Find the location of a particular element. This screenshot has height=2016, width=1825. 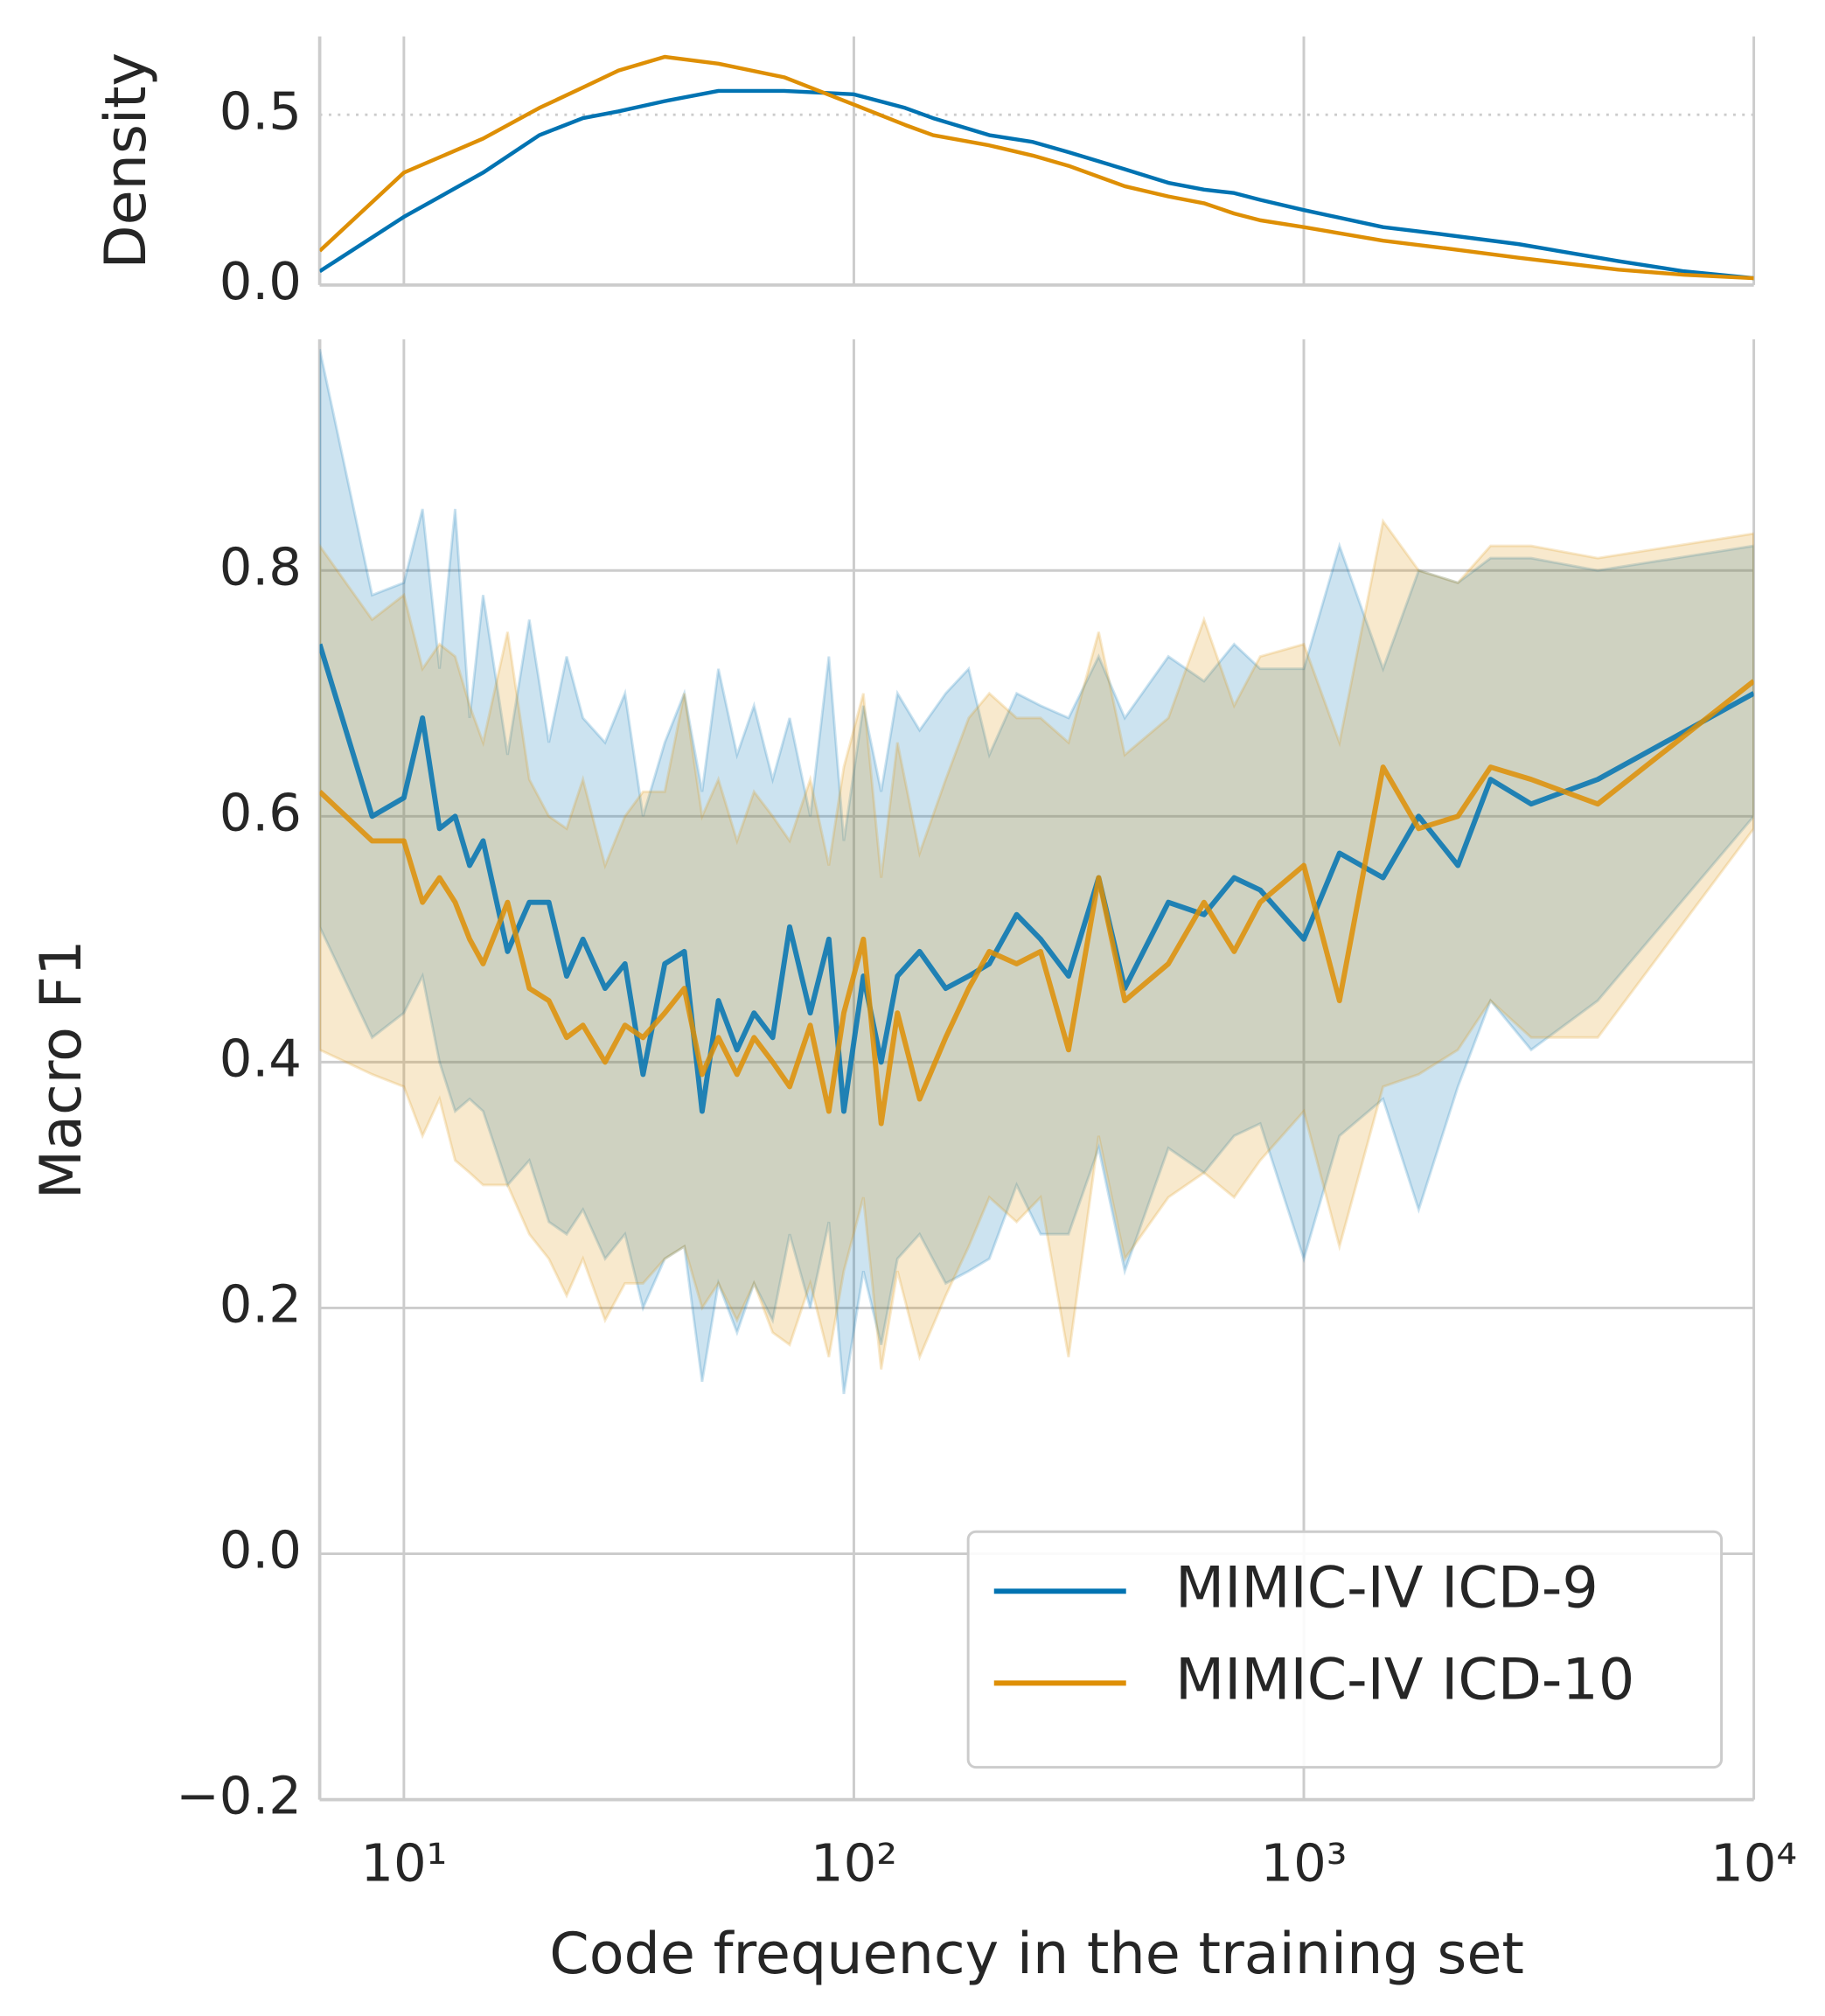

legend: MIMIC-IV ICD-9 MIMIC-IV ICD-10 is located at coordinates (1345, 1649).